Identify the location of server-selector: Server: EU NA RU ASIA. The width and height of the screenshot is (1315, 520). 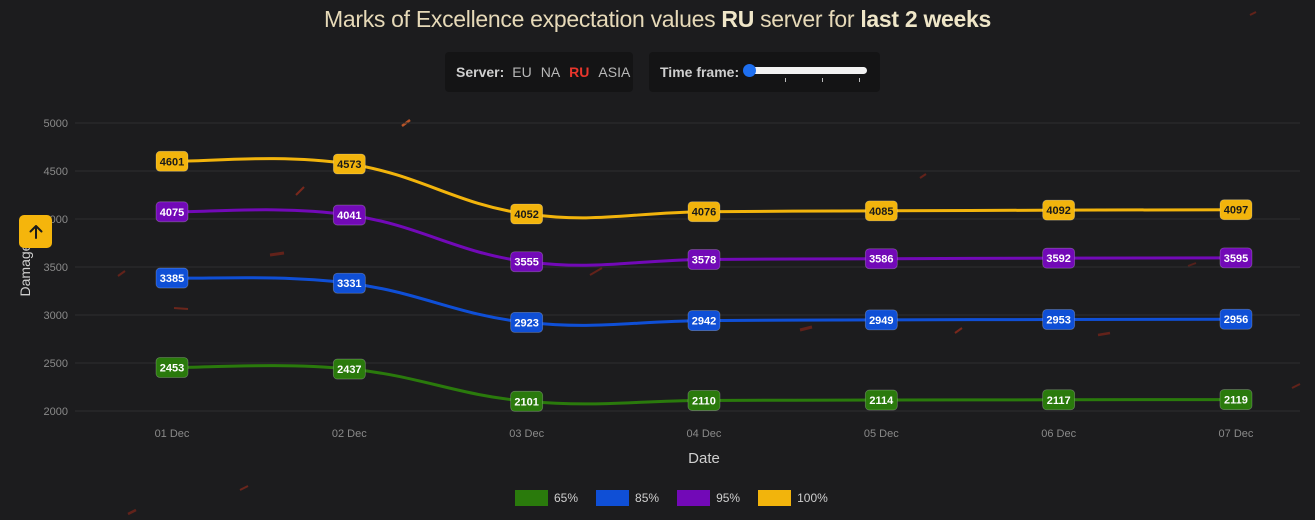
(539, 72).